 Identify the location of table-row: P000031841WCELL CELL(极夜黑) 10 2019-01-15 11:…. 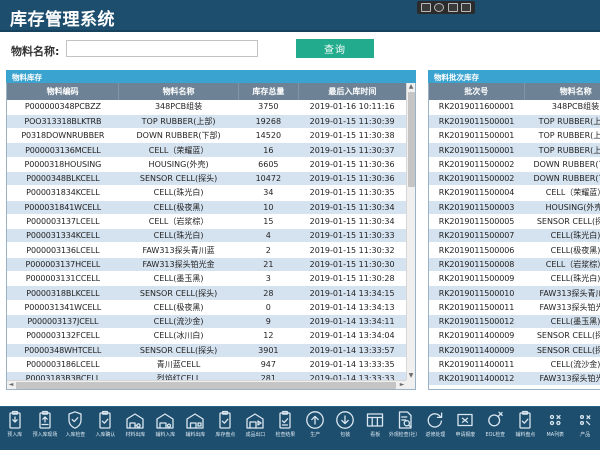
(206, 207).